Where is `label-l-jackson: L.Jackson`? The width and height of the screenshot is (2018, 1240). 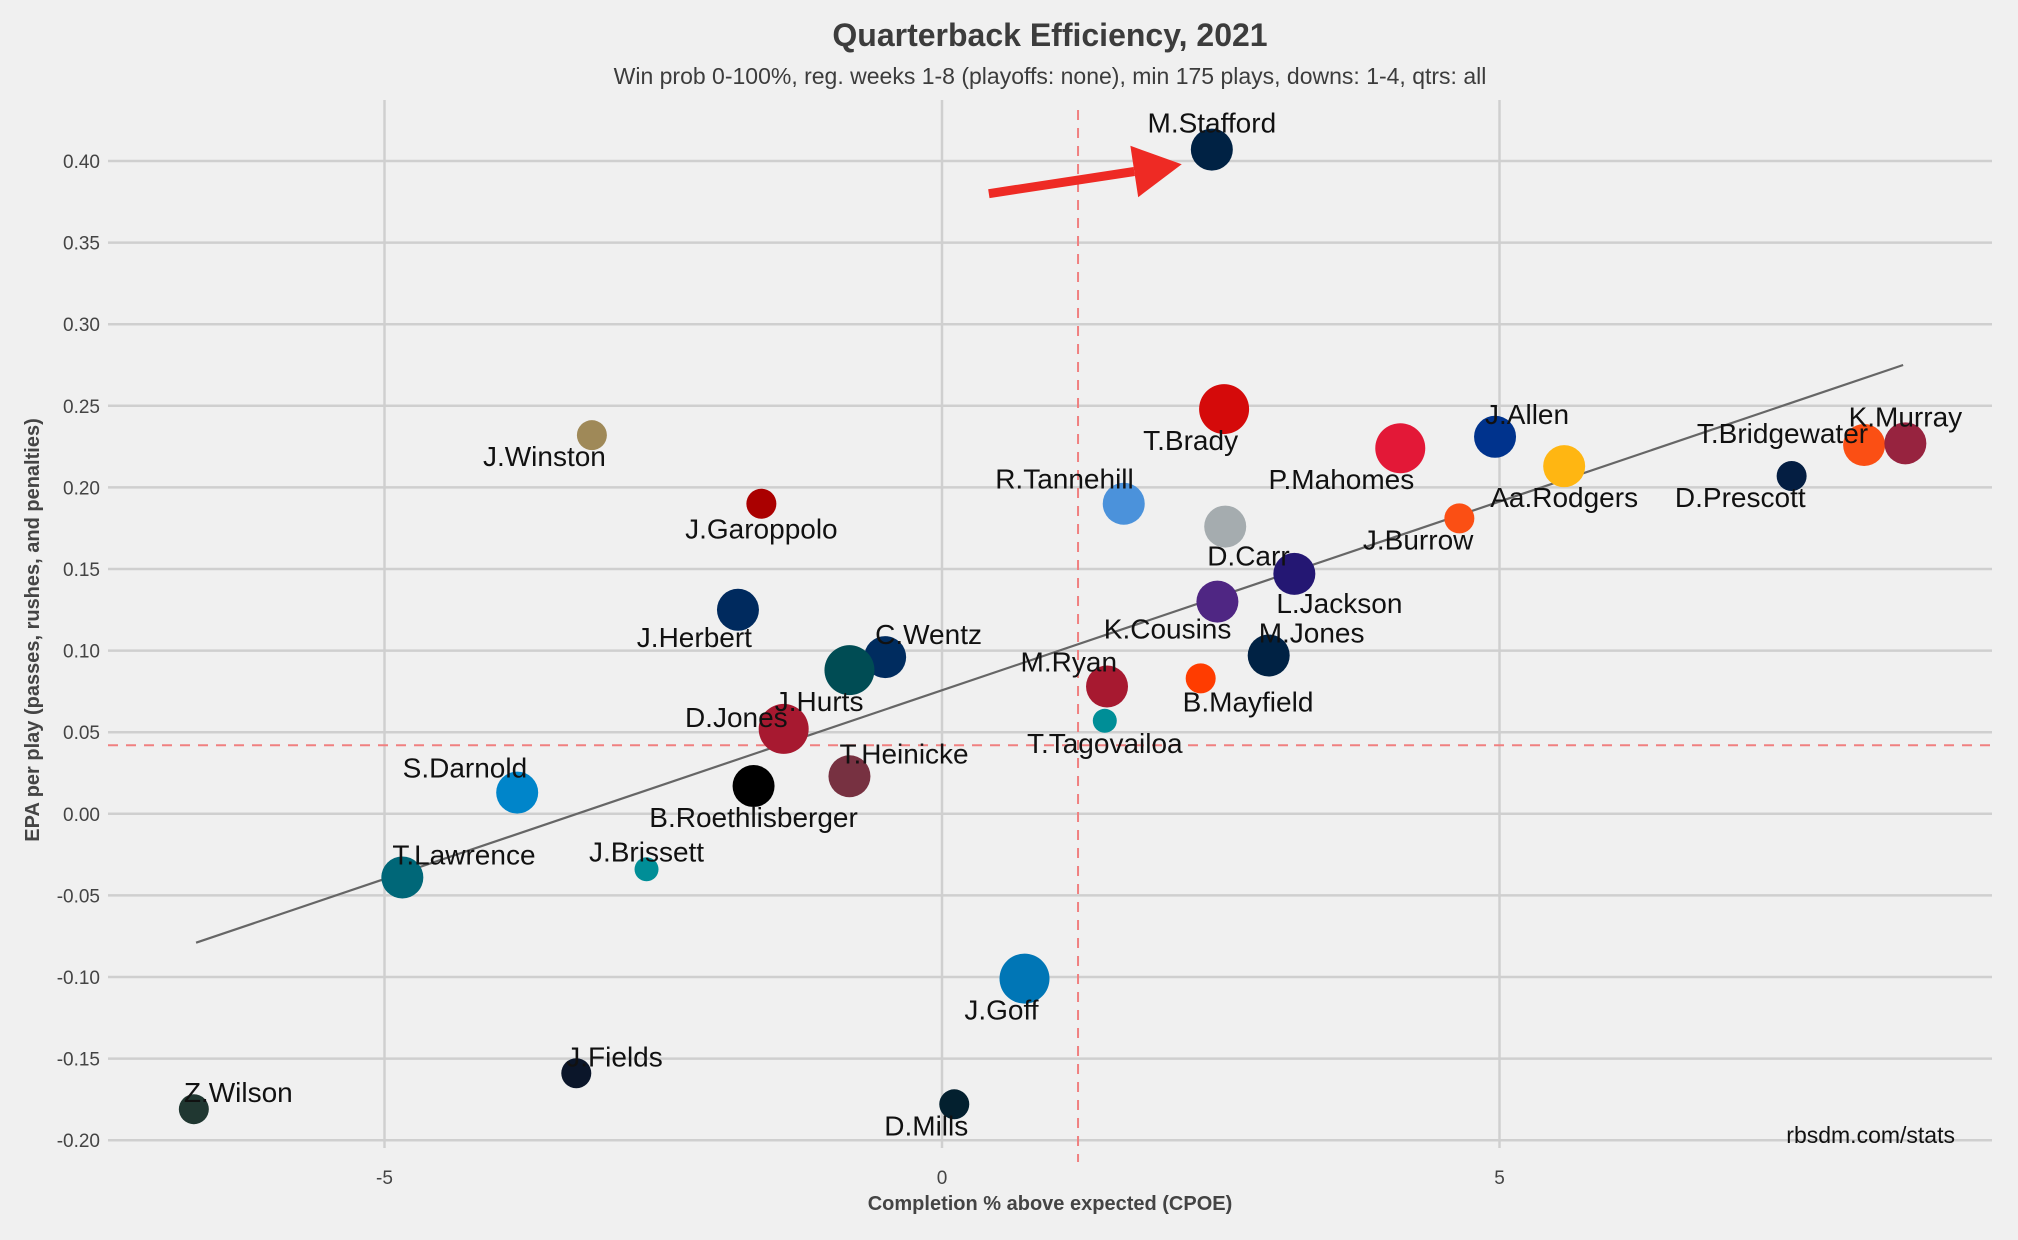 label-l-jackson: L.Jackson is located at coordinates (1339, 603).